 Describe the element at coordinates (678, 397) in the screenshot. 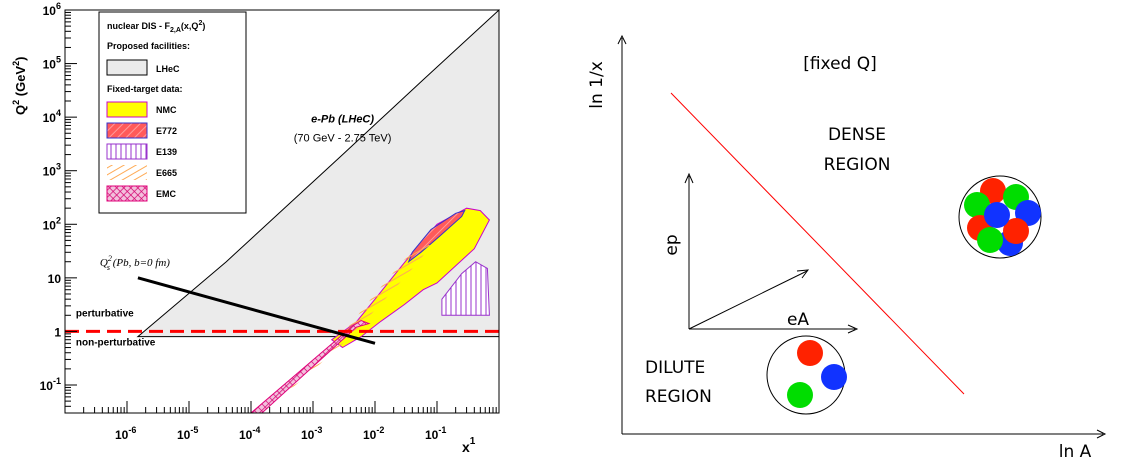

I see `dilute-region-label-line2: REGION` at that location.